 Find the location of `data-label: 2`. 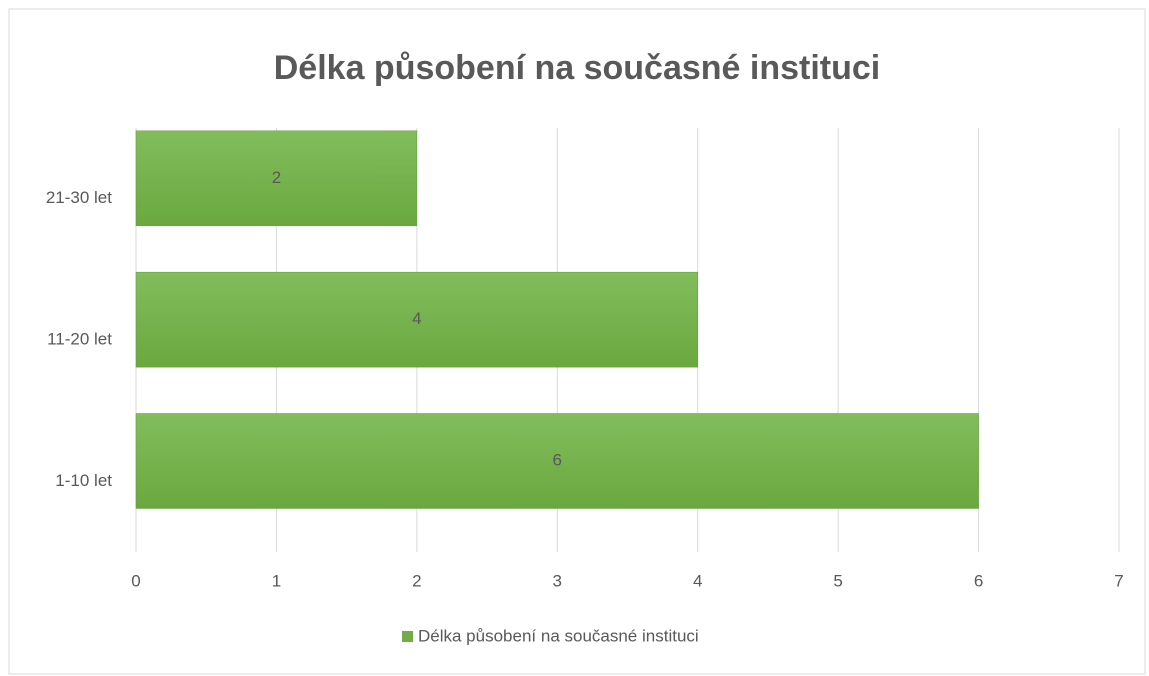

data-label: 2 is located at coordinates (276, 177).